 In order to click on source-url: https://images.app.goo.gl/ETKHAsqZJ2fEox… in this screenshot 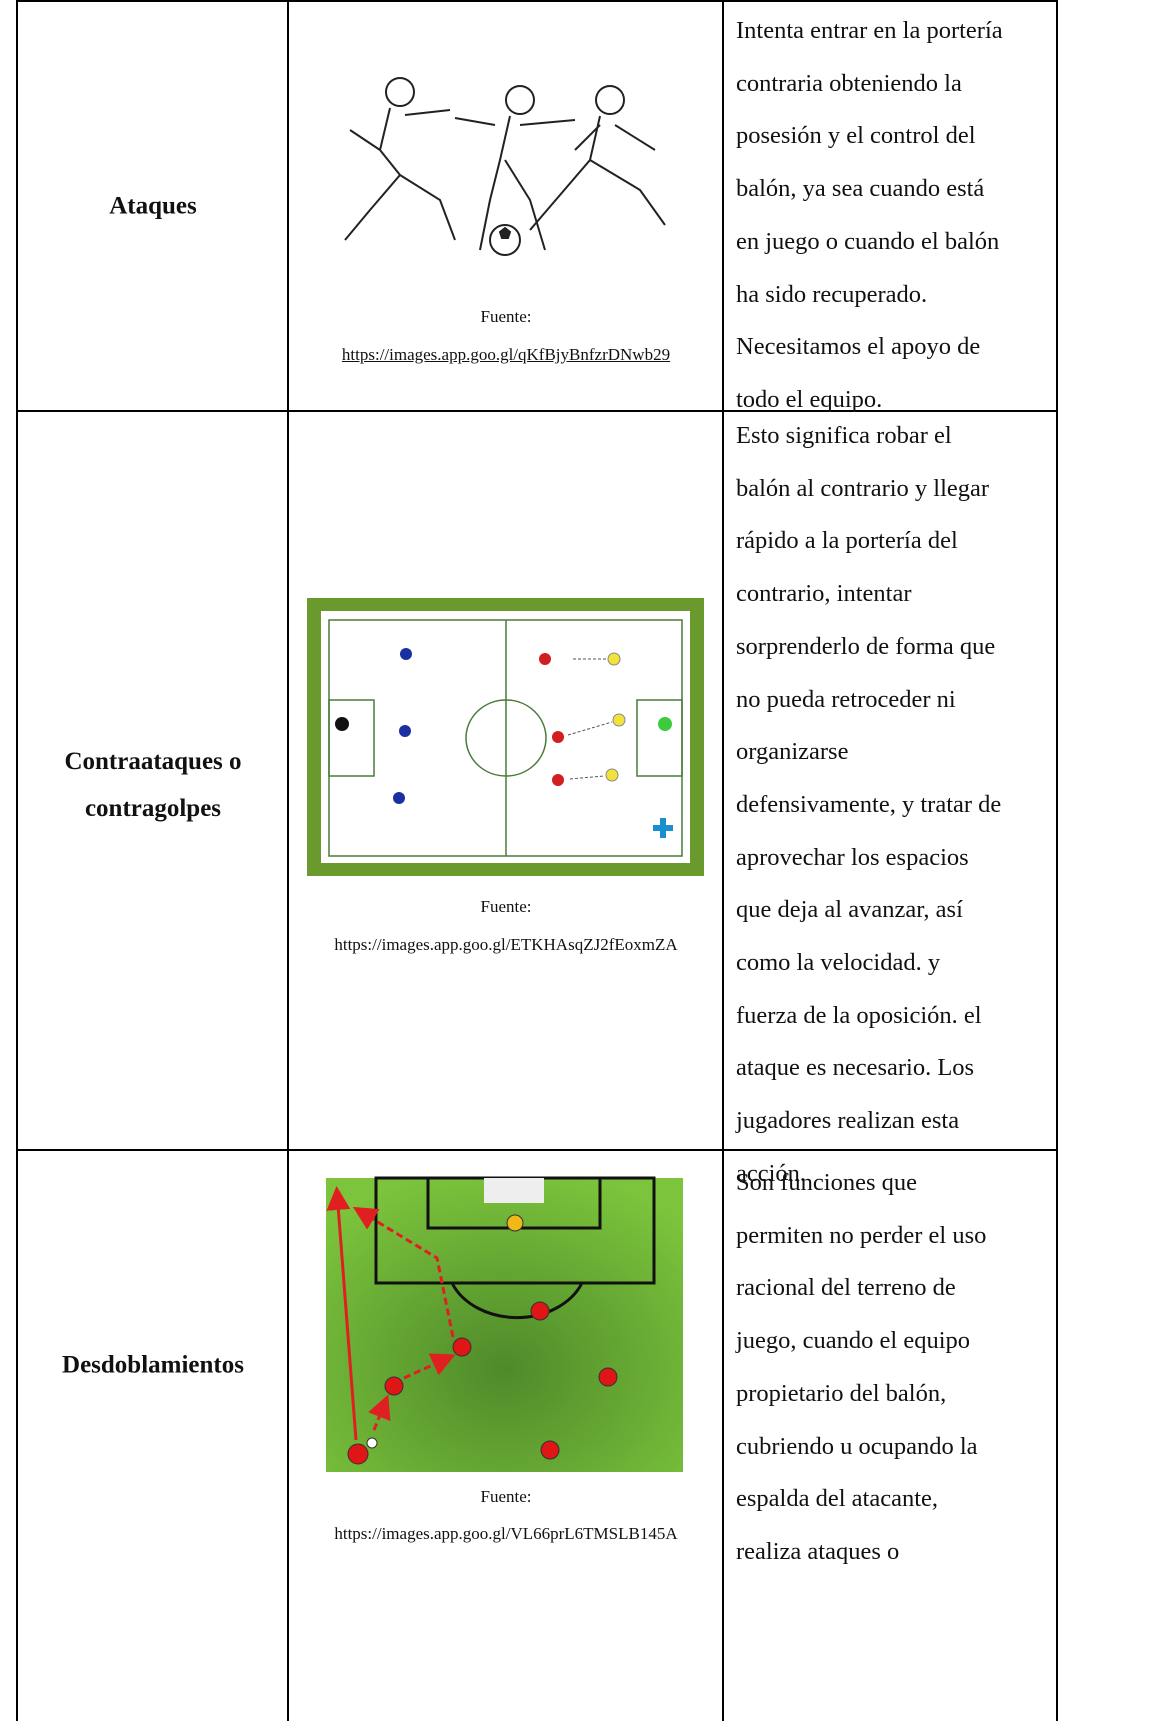, I will do `click(506, 944)`.